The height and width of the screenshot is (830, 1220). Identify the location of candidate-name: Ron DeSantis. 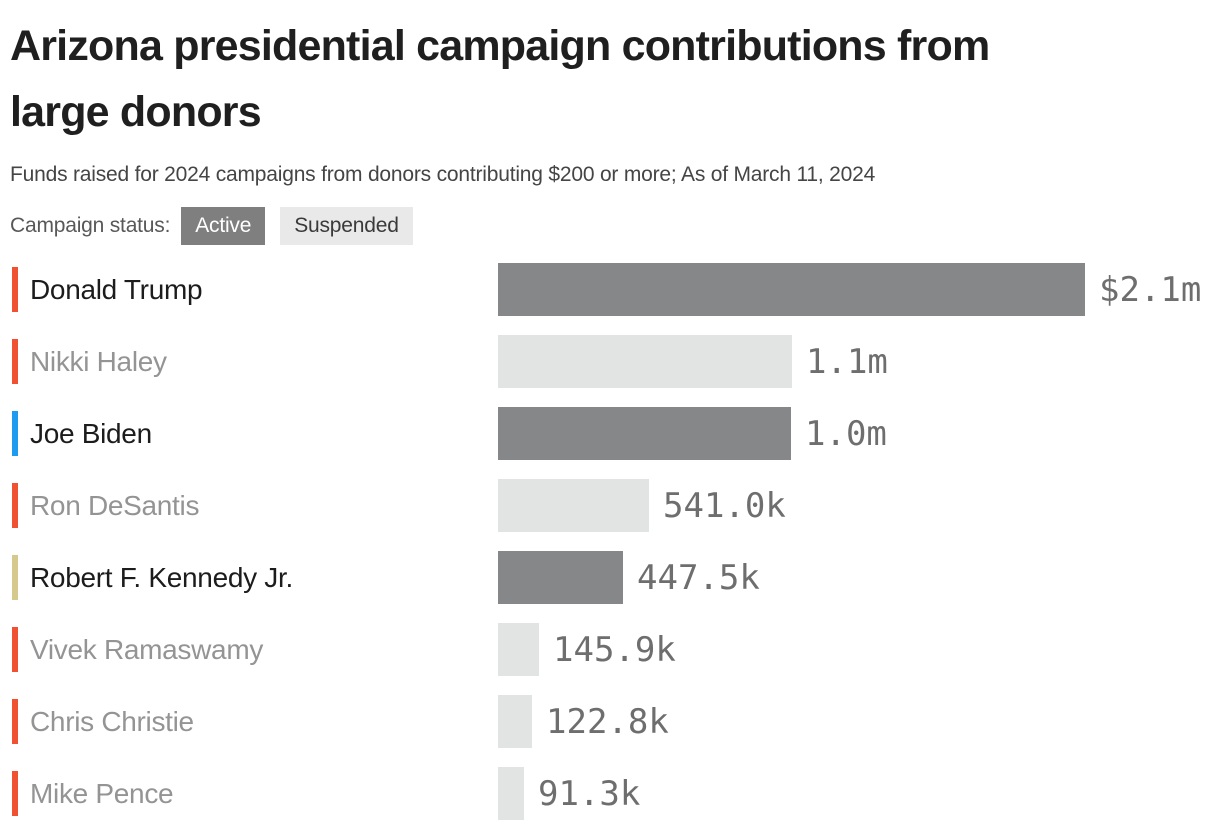
(115, 505).